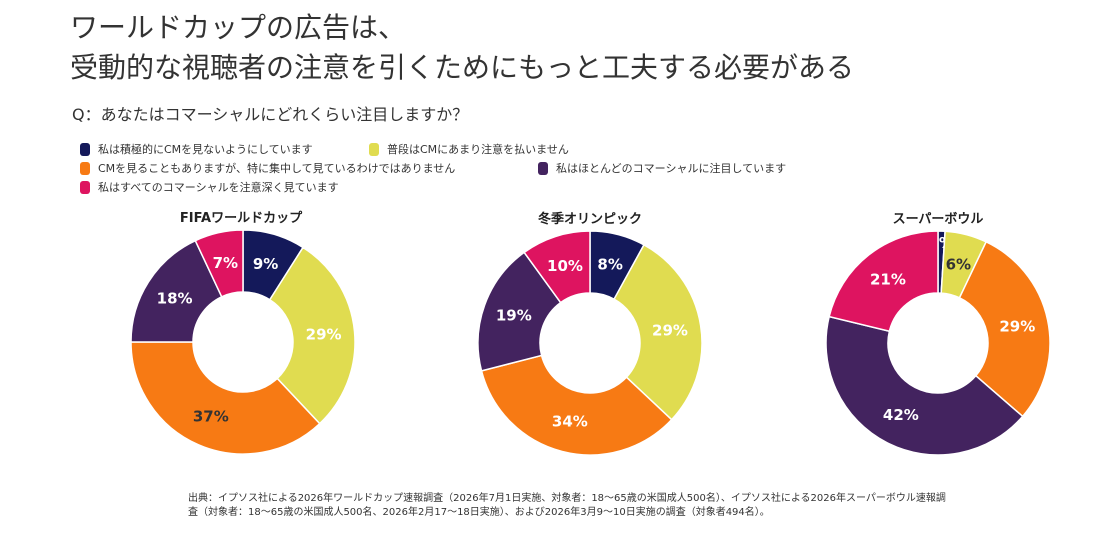  I want to click on legend-item-all-carefully: 私はすべてのコマーシャルを注意深く見ています, so click(209, 187).